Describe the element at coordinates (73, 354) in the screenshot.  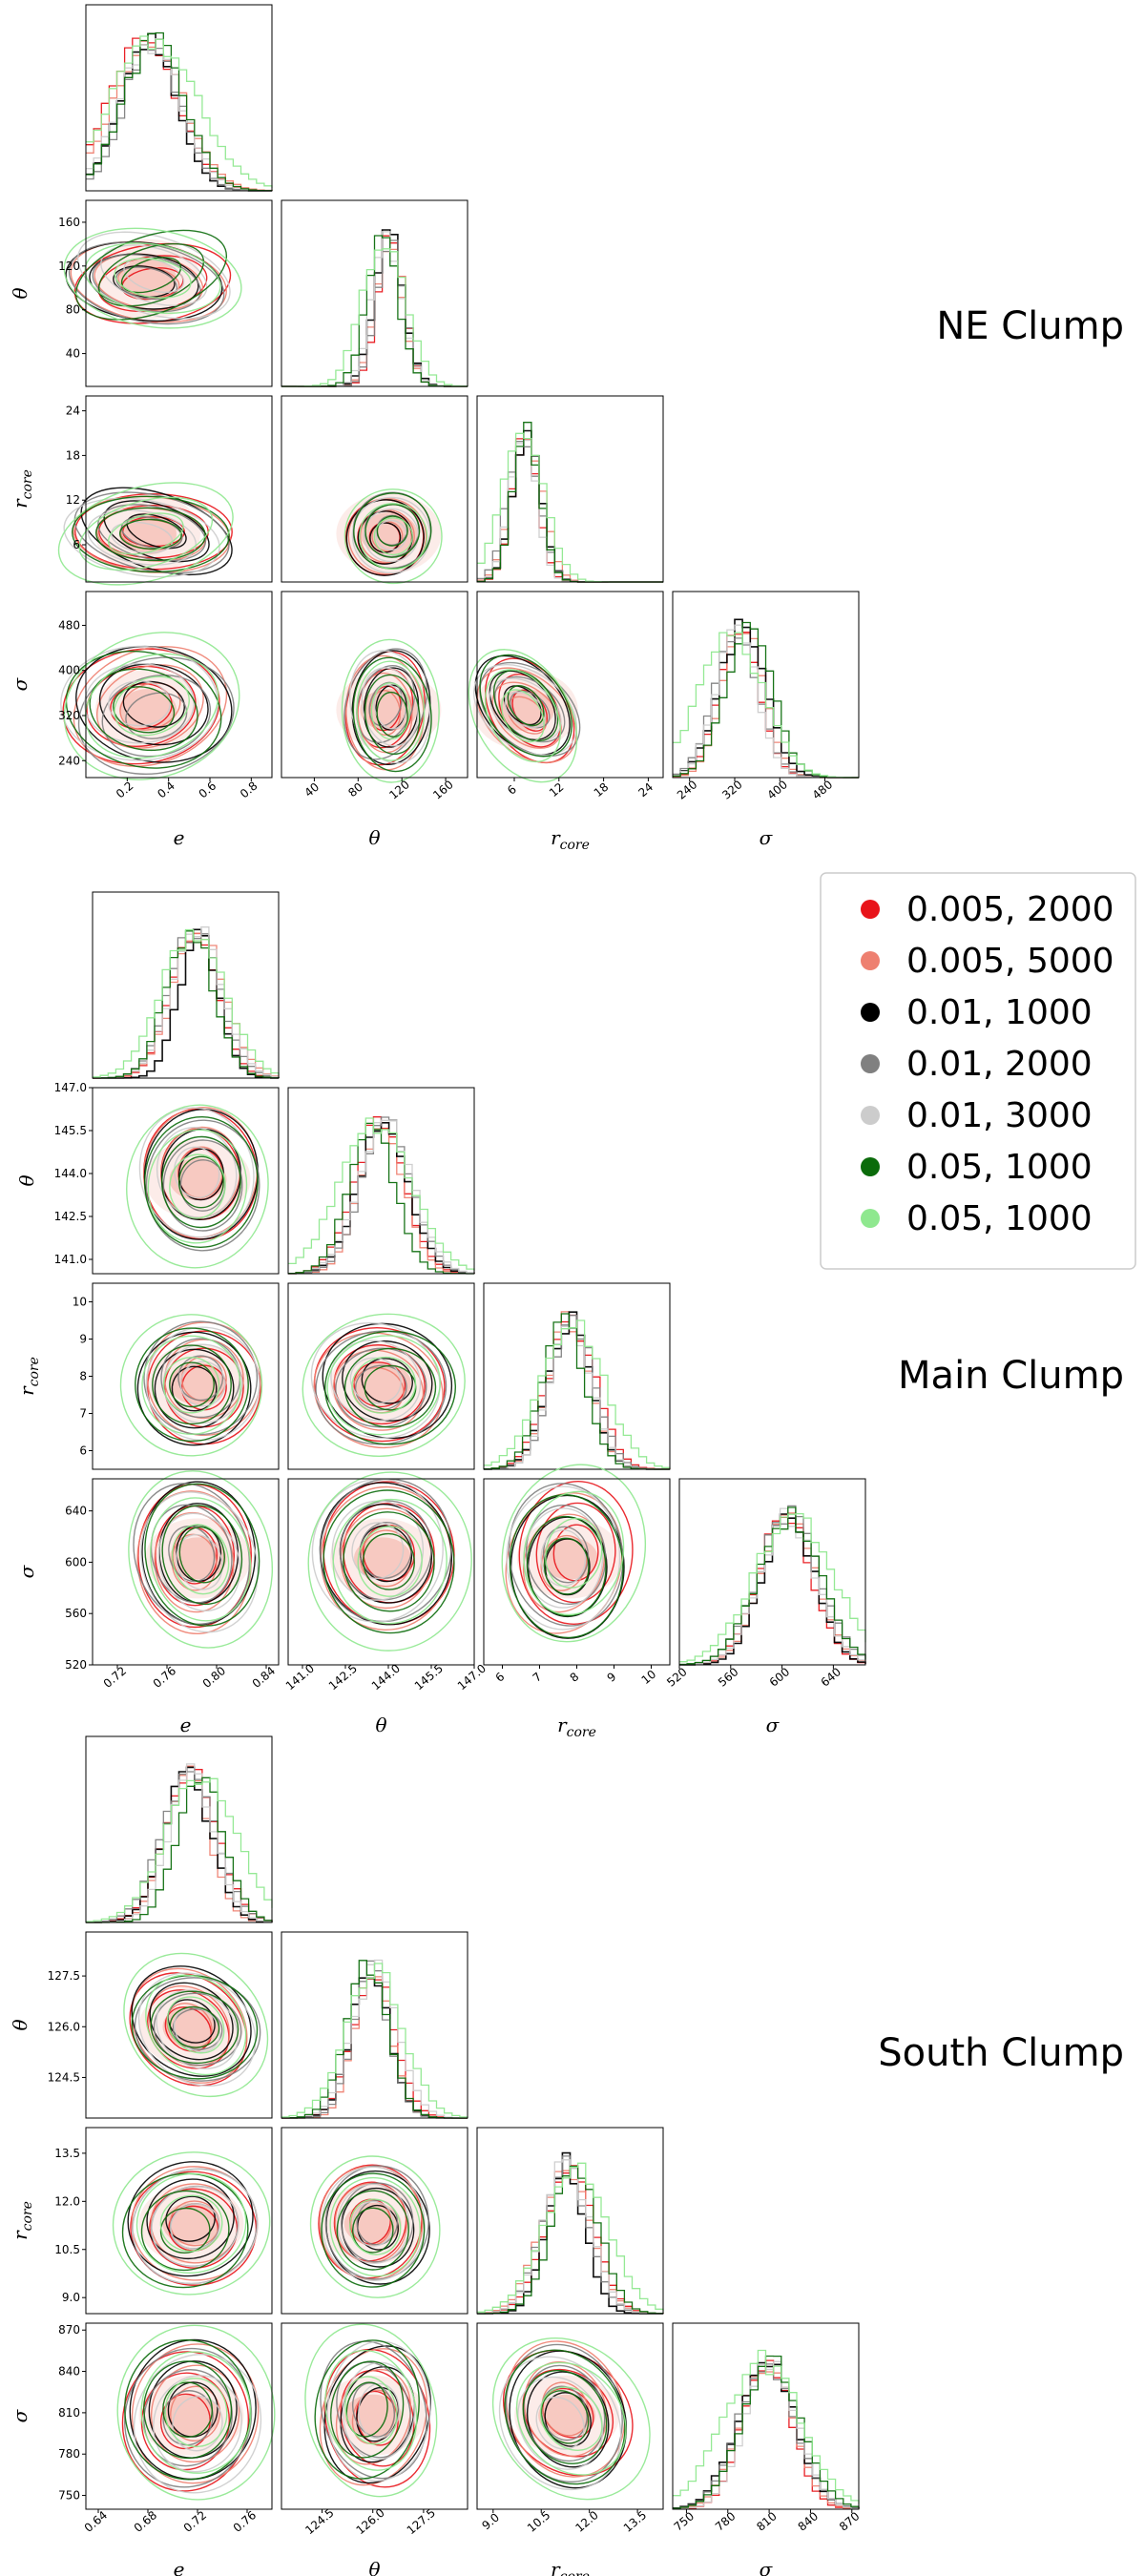
I see `y-tick-label: 40` at that location.